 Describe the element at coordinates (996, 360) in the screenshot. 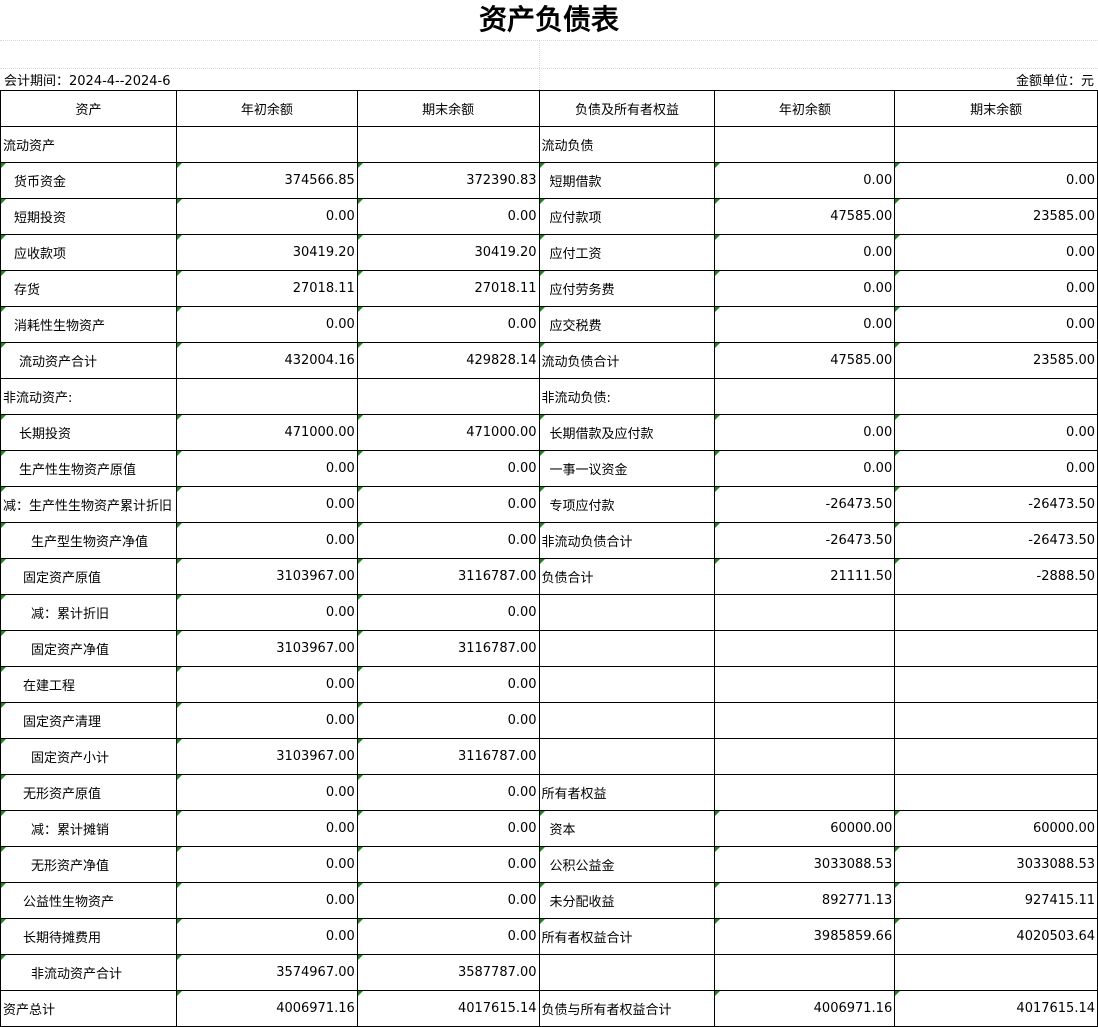

I see `liability-end-cell: 23585.00` at that location.